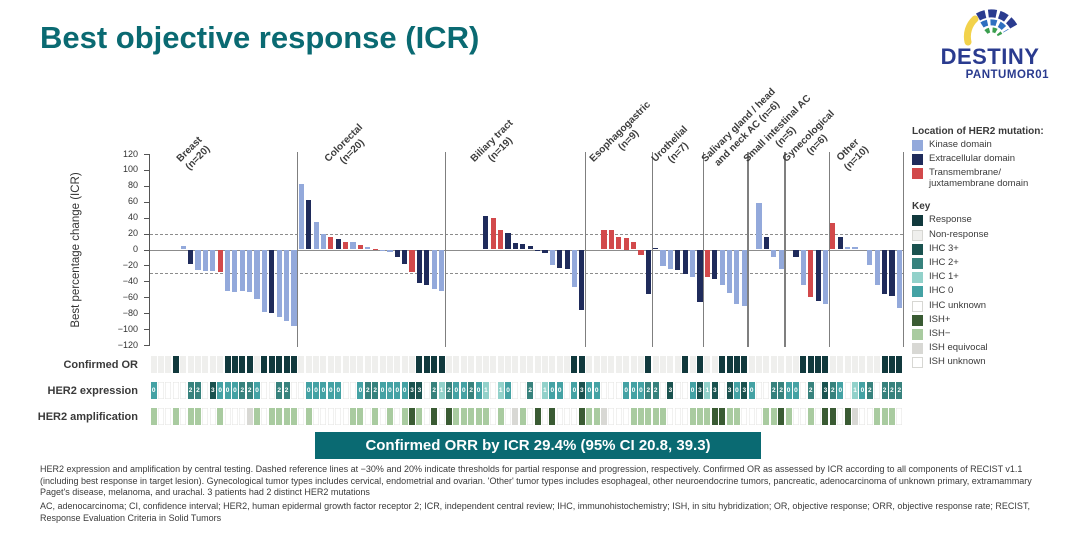 The height and width of the screenshot is (540, 1071). What do you see at coordinates (990, 56) in the screenshot?
I see `logo-title: DESTINY` at bounding box center [990, 56].